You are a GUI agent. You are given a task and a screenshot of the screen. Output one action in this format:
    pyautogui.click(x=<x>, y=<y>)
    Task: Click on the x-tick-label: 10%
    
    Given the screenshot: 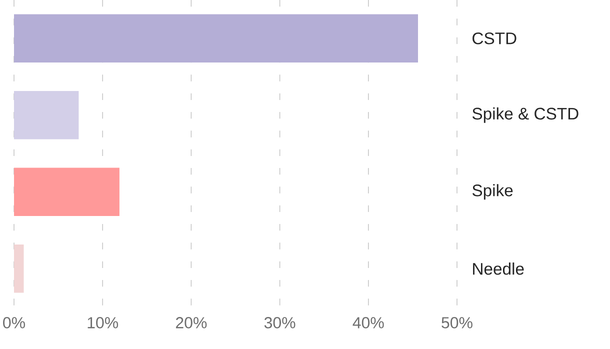 What is the action you would take?
    pyautogui.click(x=103, y=322)
    